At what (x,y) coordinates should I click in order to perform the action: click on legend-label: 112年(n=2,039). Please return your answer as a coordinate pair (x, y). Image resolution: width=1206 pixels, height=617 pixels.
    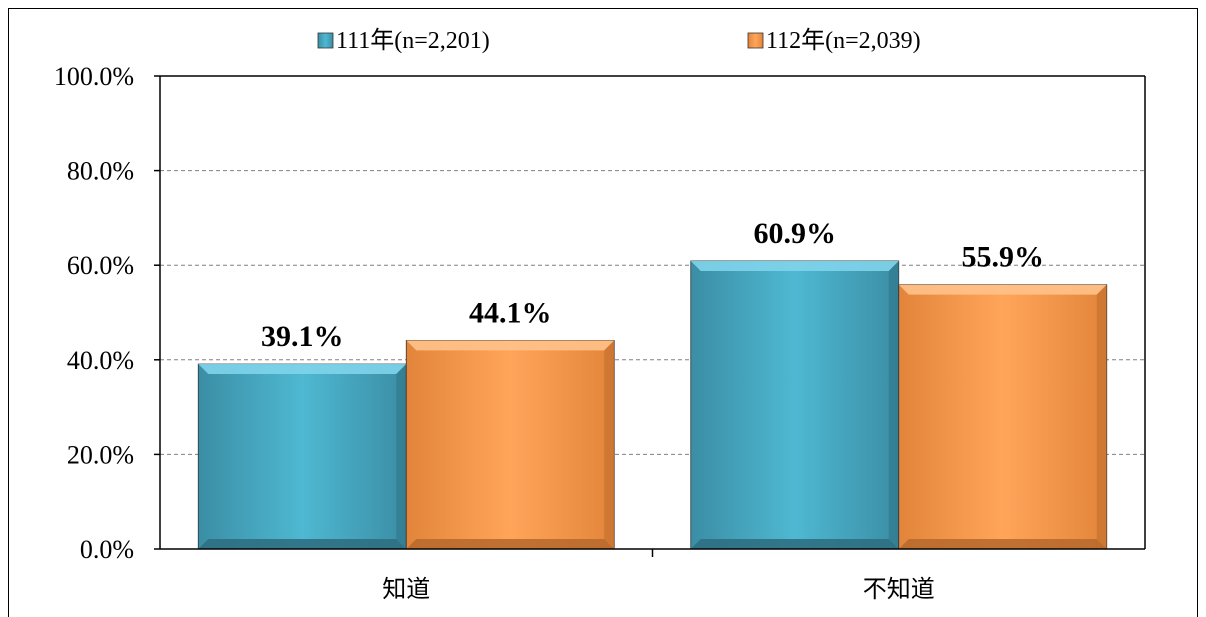
    Looking at the image, I should click on (843, 40).